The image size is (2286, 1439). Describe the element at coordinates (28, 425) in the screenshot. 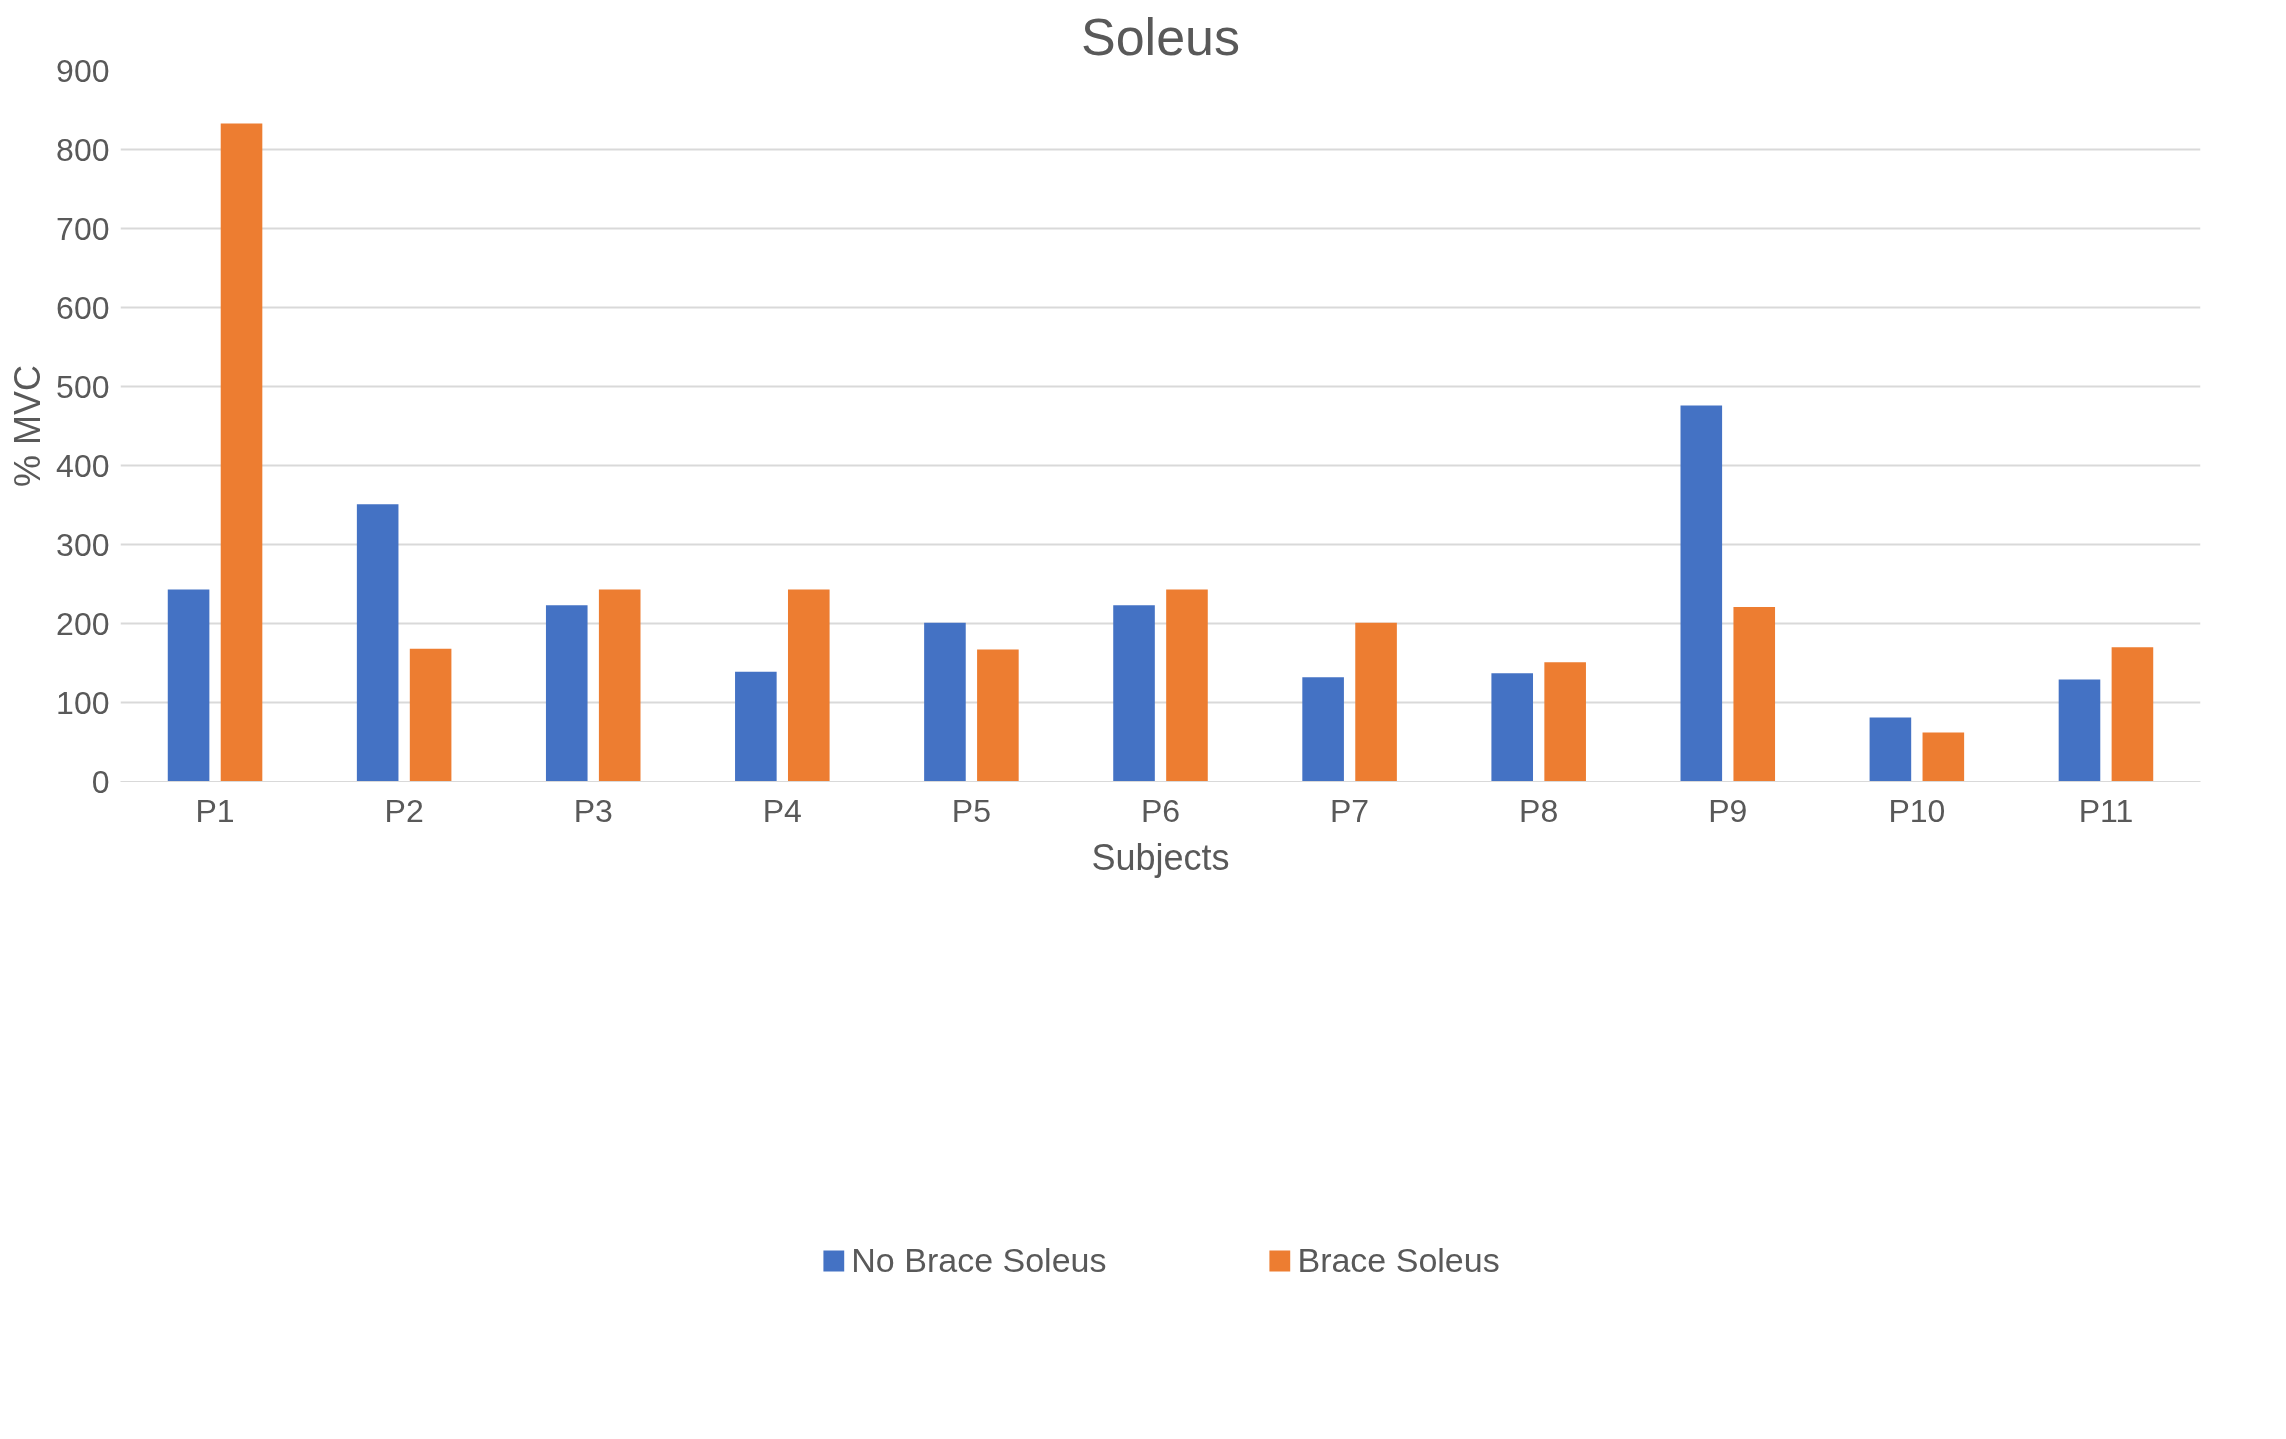

I see `y-axis-title: % MVC` at that location.